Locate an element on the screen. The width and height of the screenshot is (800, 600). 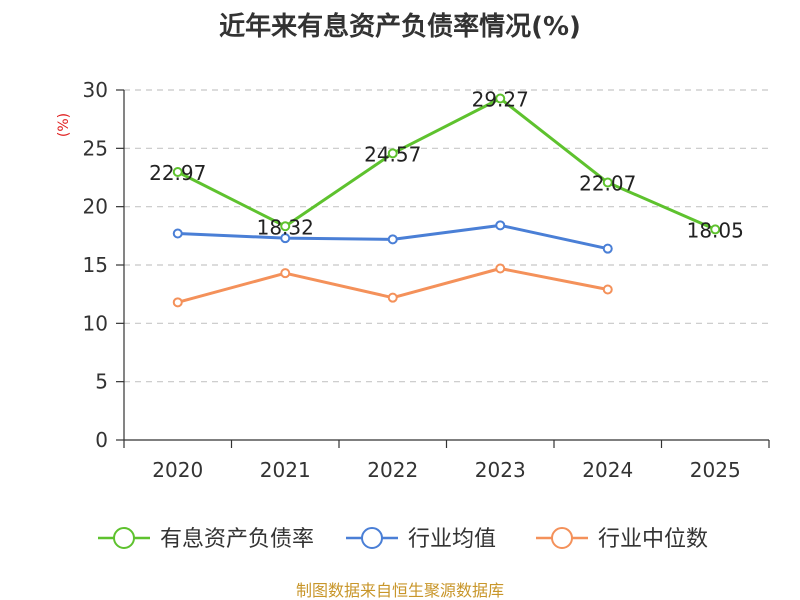
data-label: 18.05 is located at coordinates (715, 230).